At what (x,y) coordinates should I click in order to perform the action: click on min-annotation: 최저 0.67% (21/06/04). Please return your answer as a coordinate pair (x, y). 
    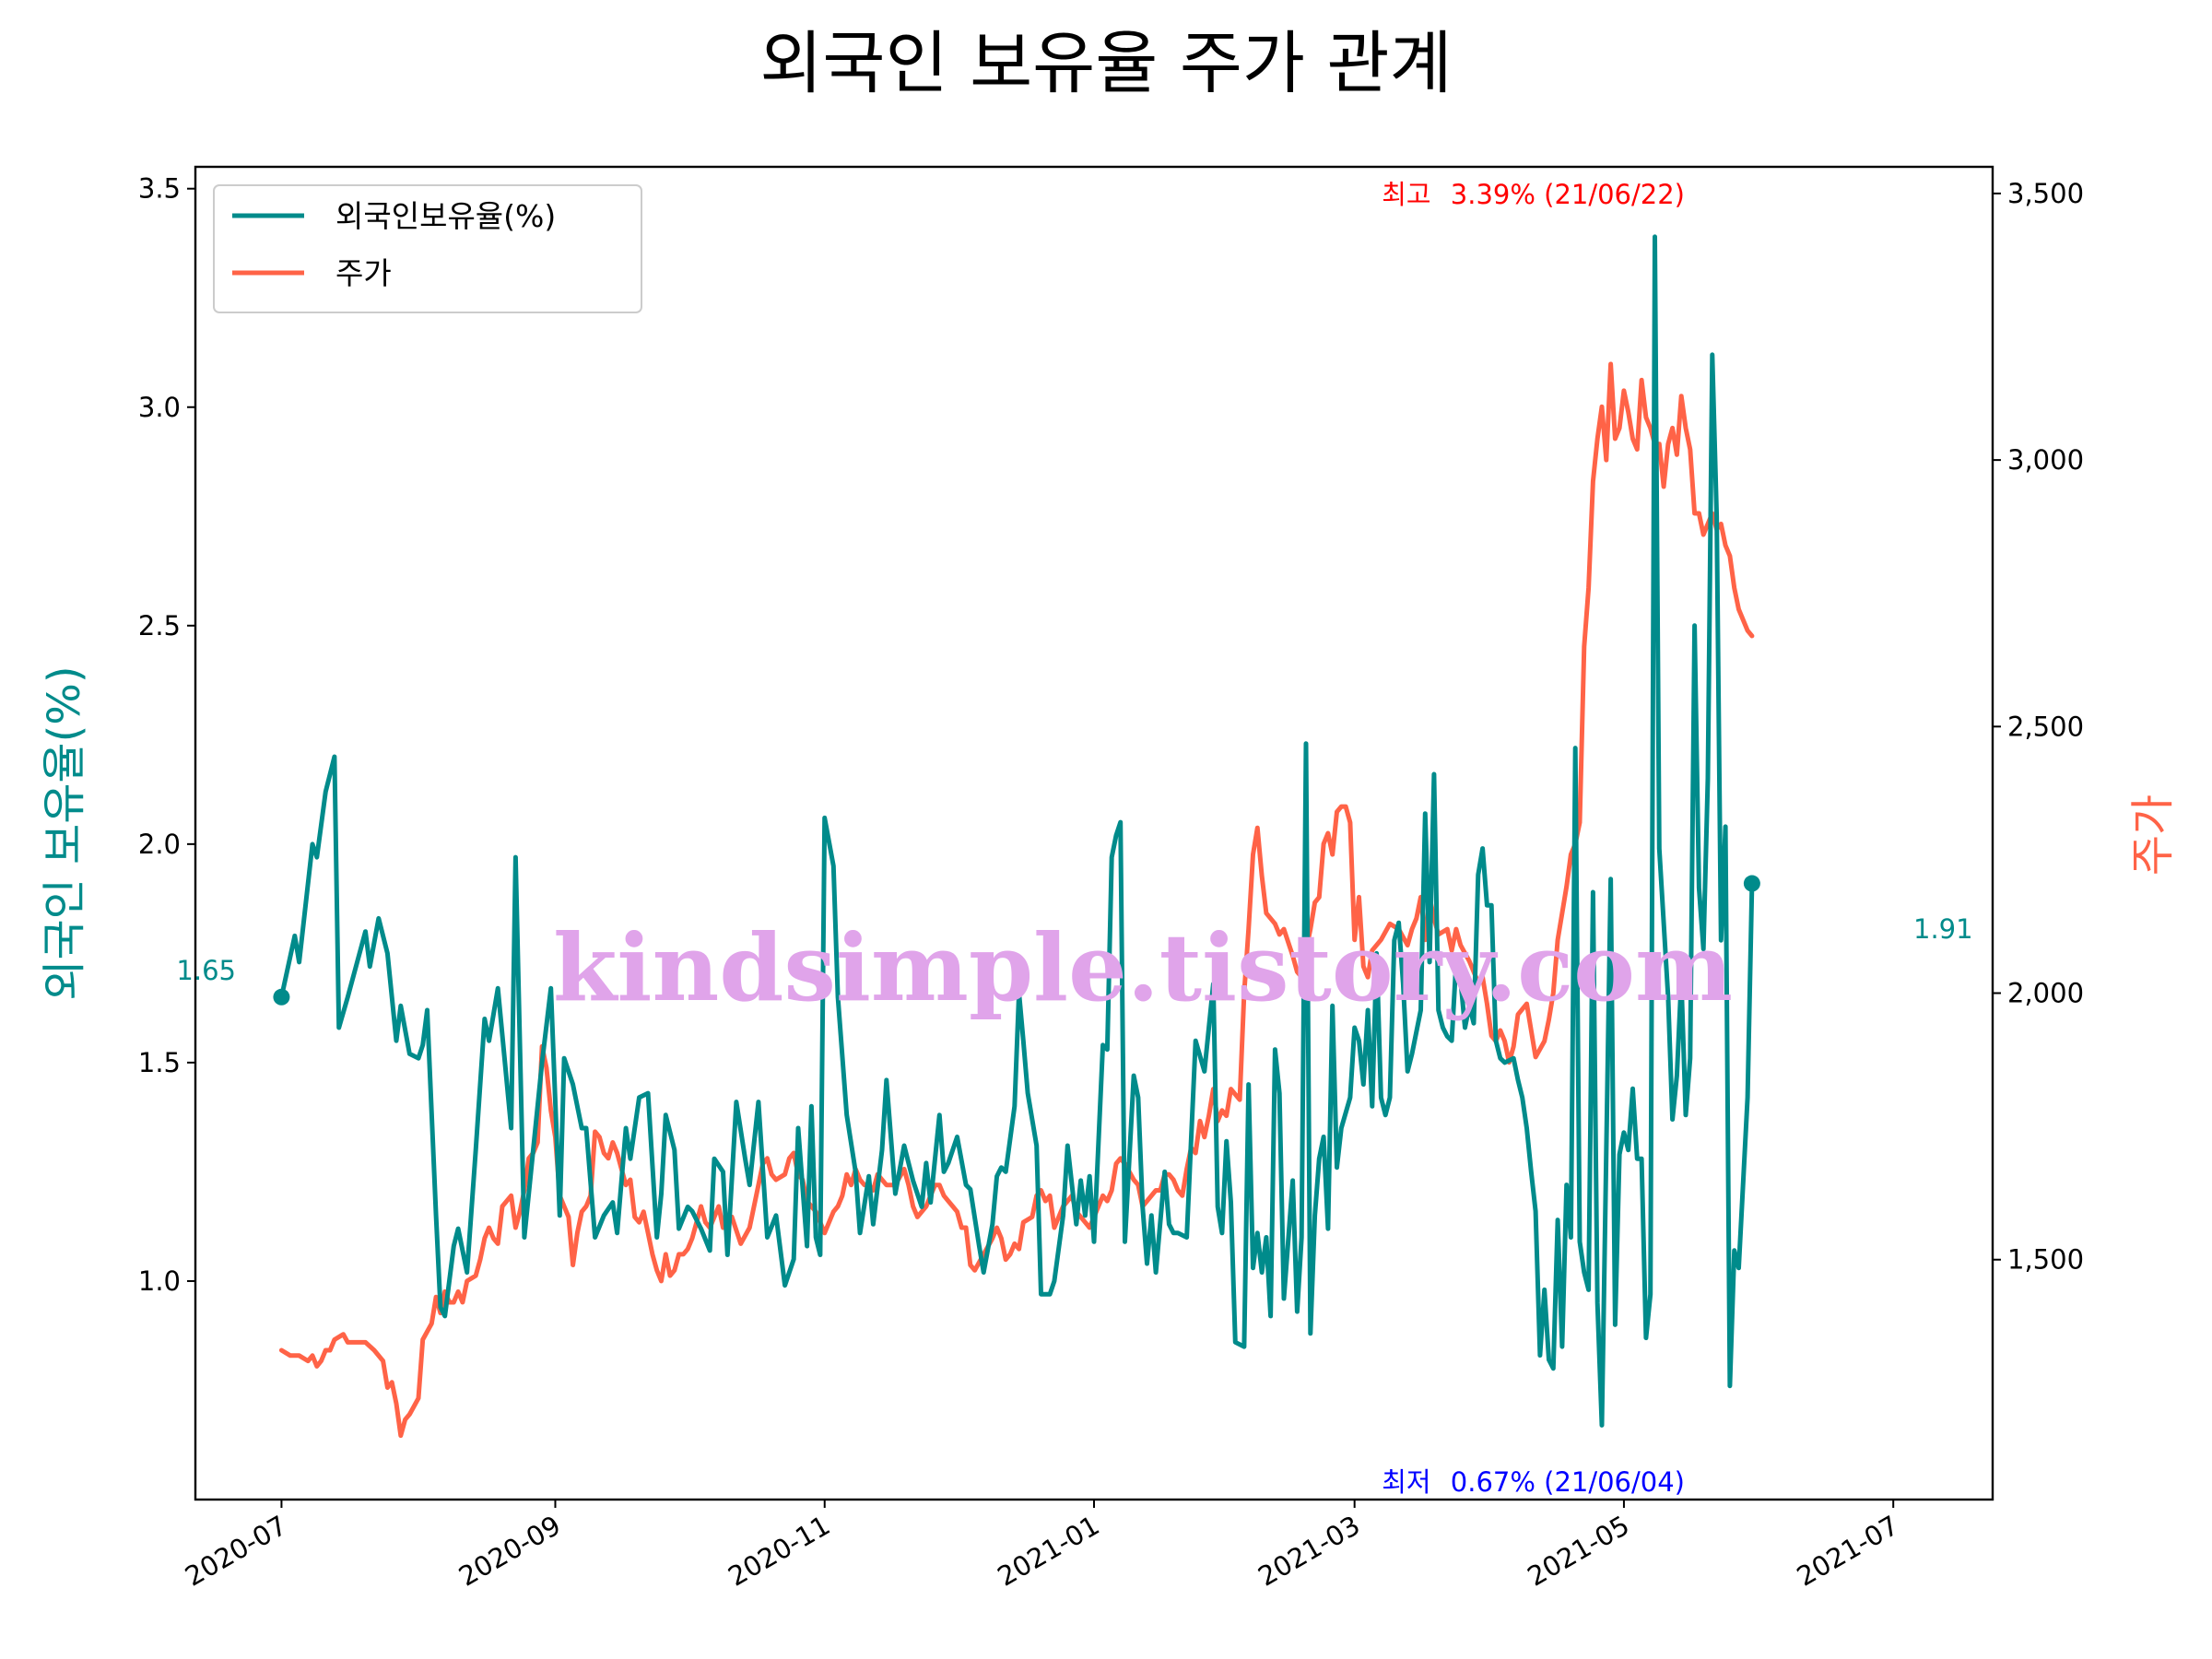
    Looking at the image, I should click on (1533, 1482).